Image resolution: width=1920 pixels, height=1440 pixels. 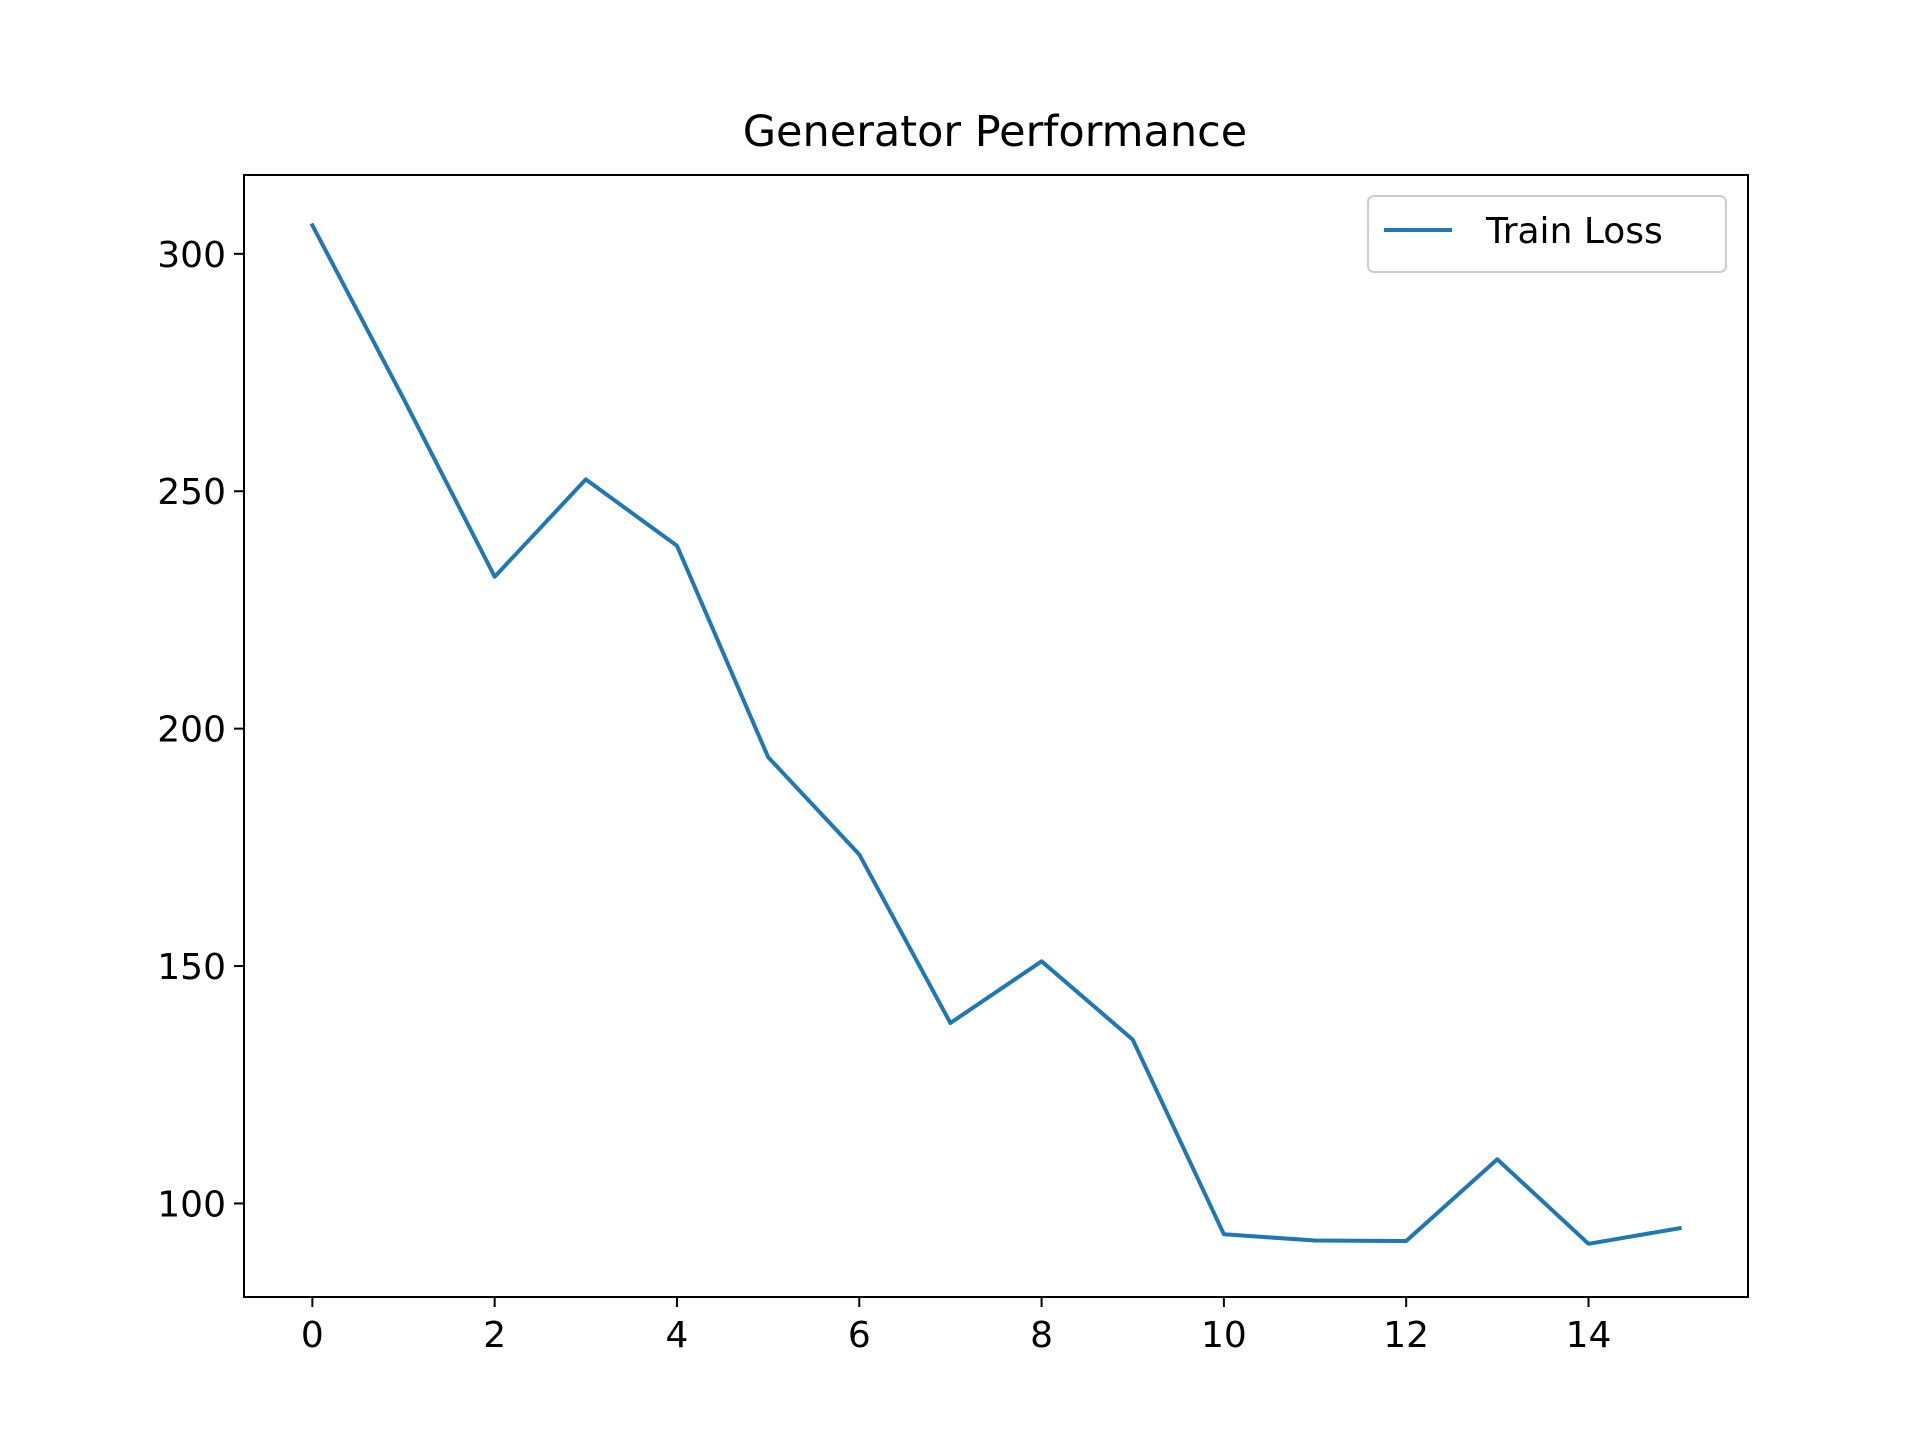 What do you see at coordinates (1224, 1335) in the screenshot?
I see `x-tick-label: 10` at bounding box center [1224, 1335].